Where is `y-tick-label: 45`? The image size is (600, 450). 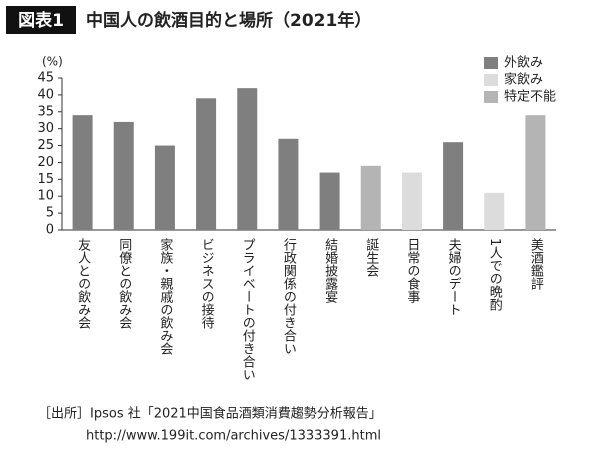 y-tick-label: 45 is located at coordinates (45, 78).